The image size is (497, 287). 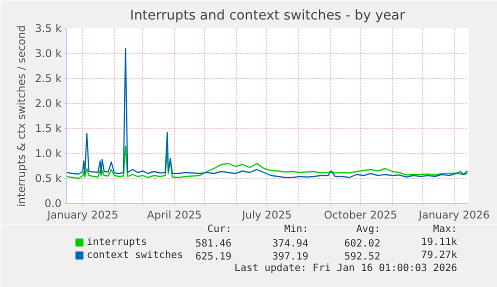 What do you see at coordinates (368, 229) in the screenshot?
I see `text: Avg:` at bounding box center [368, 229].